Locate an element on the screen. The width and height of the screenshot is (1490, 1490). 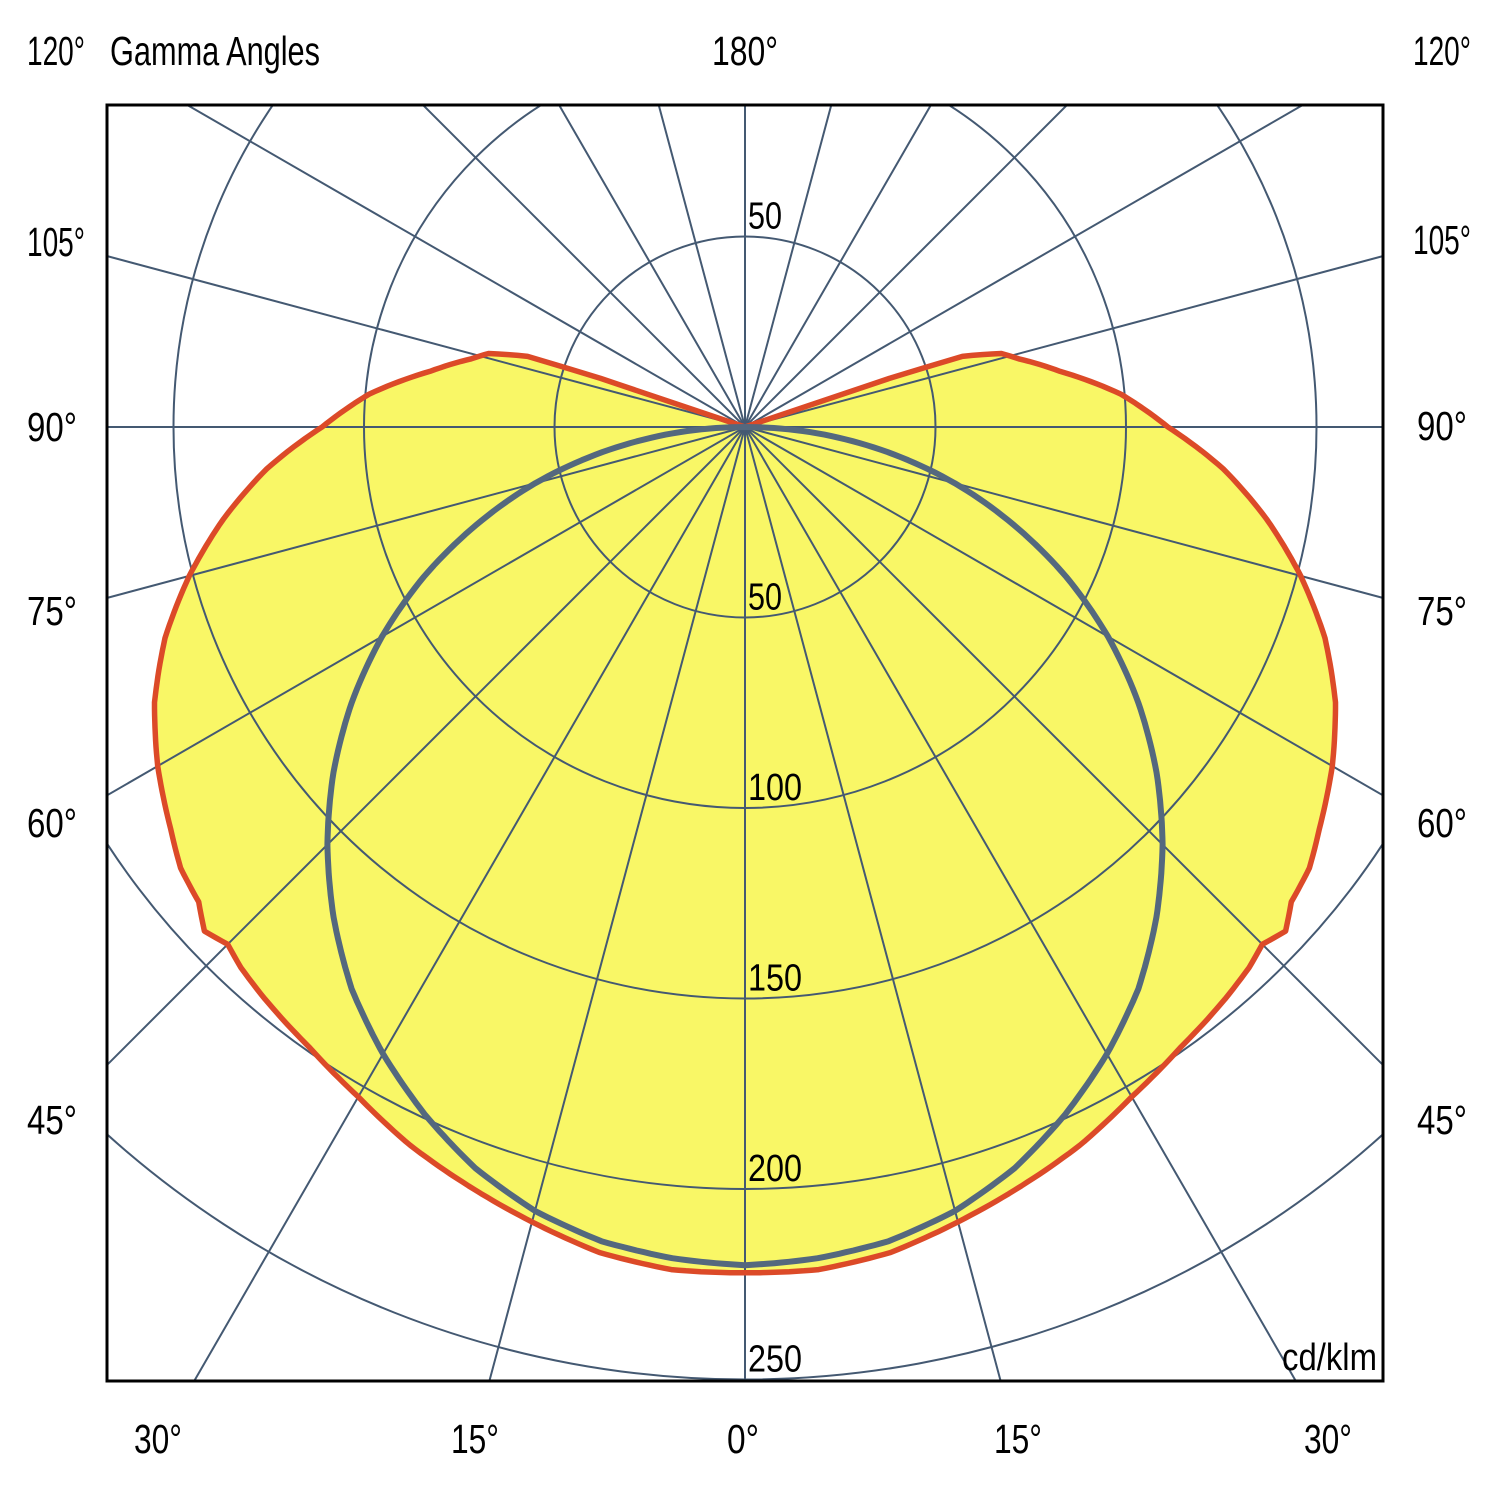
chart-title: Gamma Angles is located at coordinates (215, 51).